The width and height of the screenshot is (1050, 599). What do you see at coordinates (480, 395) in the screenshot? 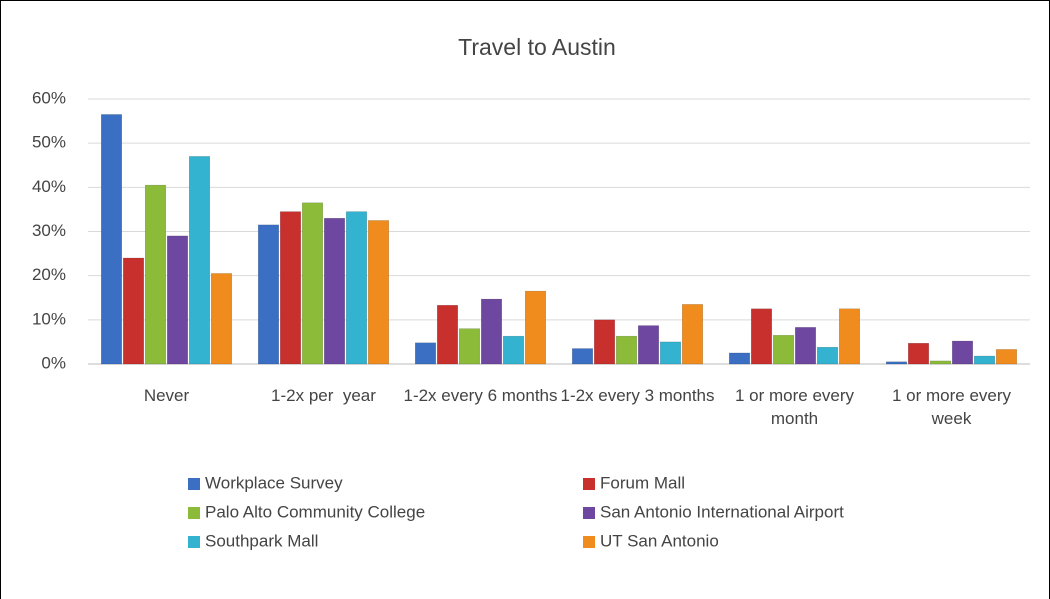
I see `x-tick-label: 1-2x every 6 months` at bounding box center [480, 395].